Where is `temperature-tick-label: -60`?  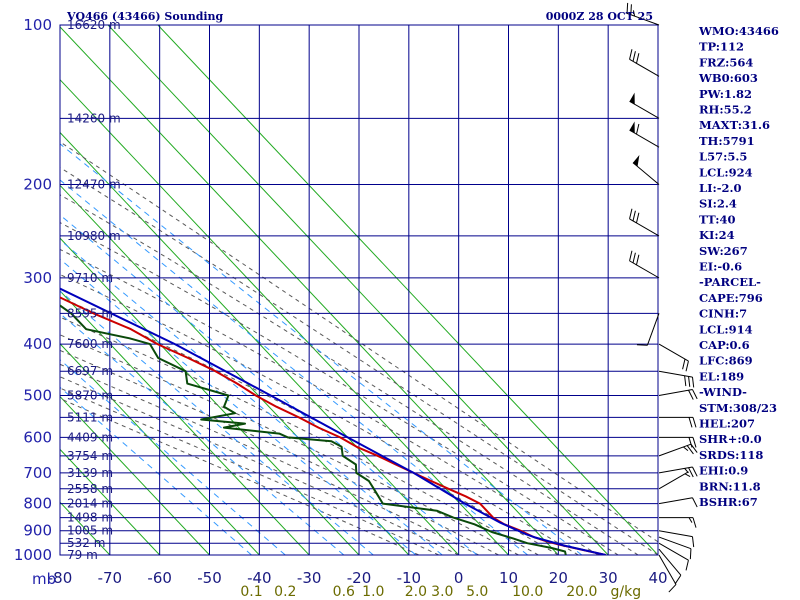 temperature-tick-label: -60 is located at coordinates (159, 578).